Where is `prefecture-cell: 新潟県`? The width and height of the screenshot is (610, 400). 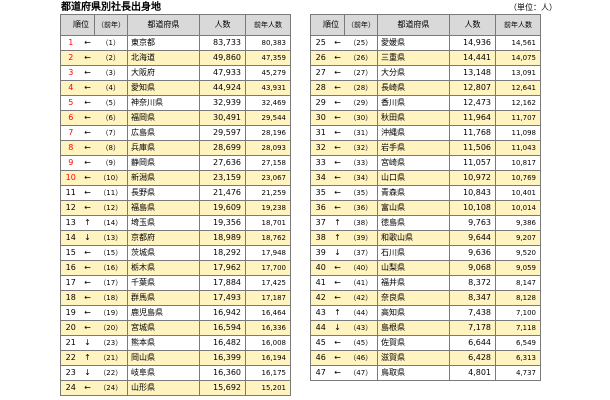
prefecture-cell: 新潟県 is located at coordinates (163, 178).